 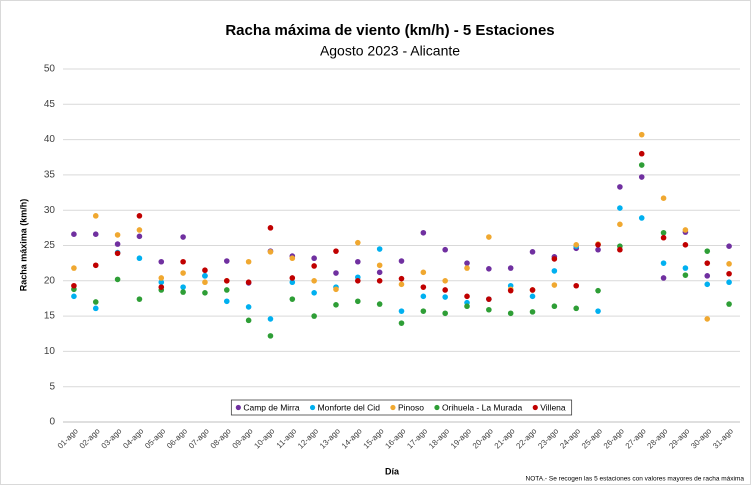 What do you see at coordinates (50, 351) in the screenshot?
I see `y-tick-label: 10` at bounding box center [50, 351].